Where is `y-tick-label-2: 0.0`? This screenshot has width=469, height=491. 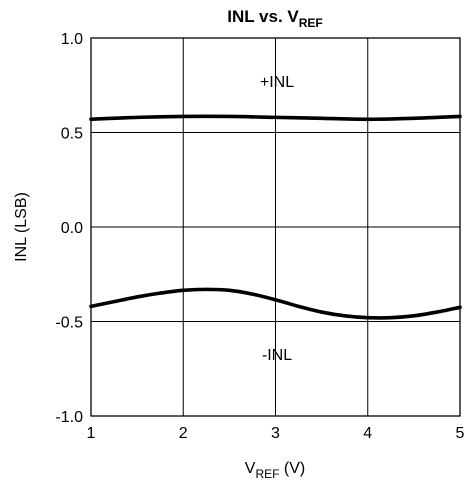 y-tick-label-2: 0.0 is located at coordinates (72, 228).